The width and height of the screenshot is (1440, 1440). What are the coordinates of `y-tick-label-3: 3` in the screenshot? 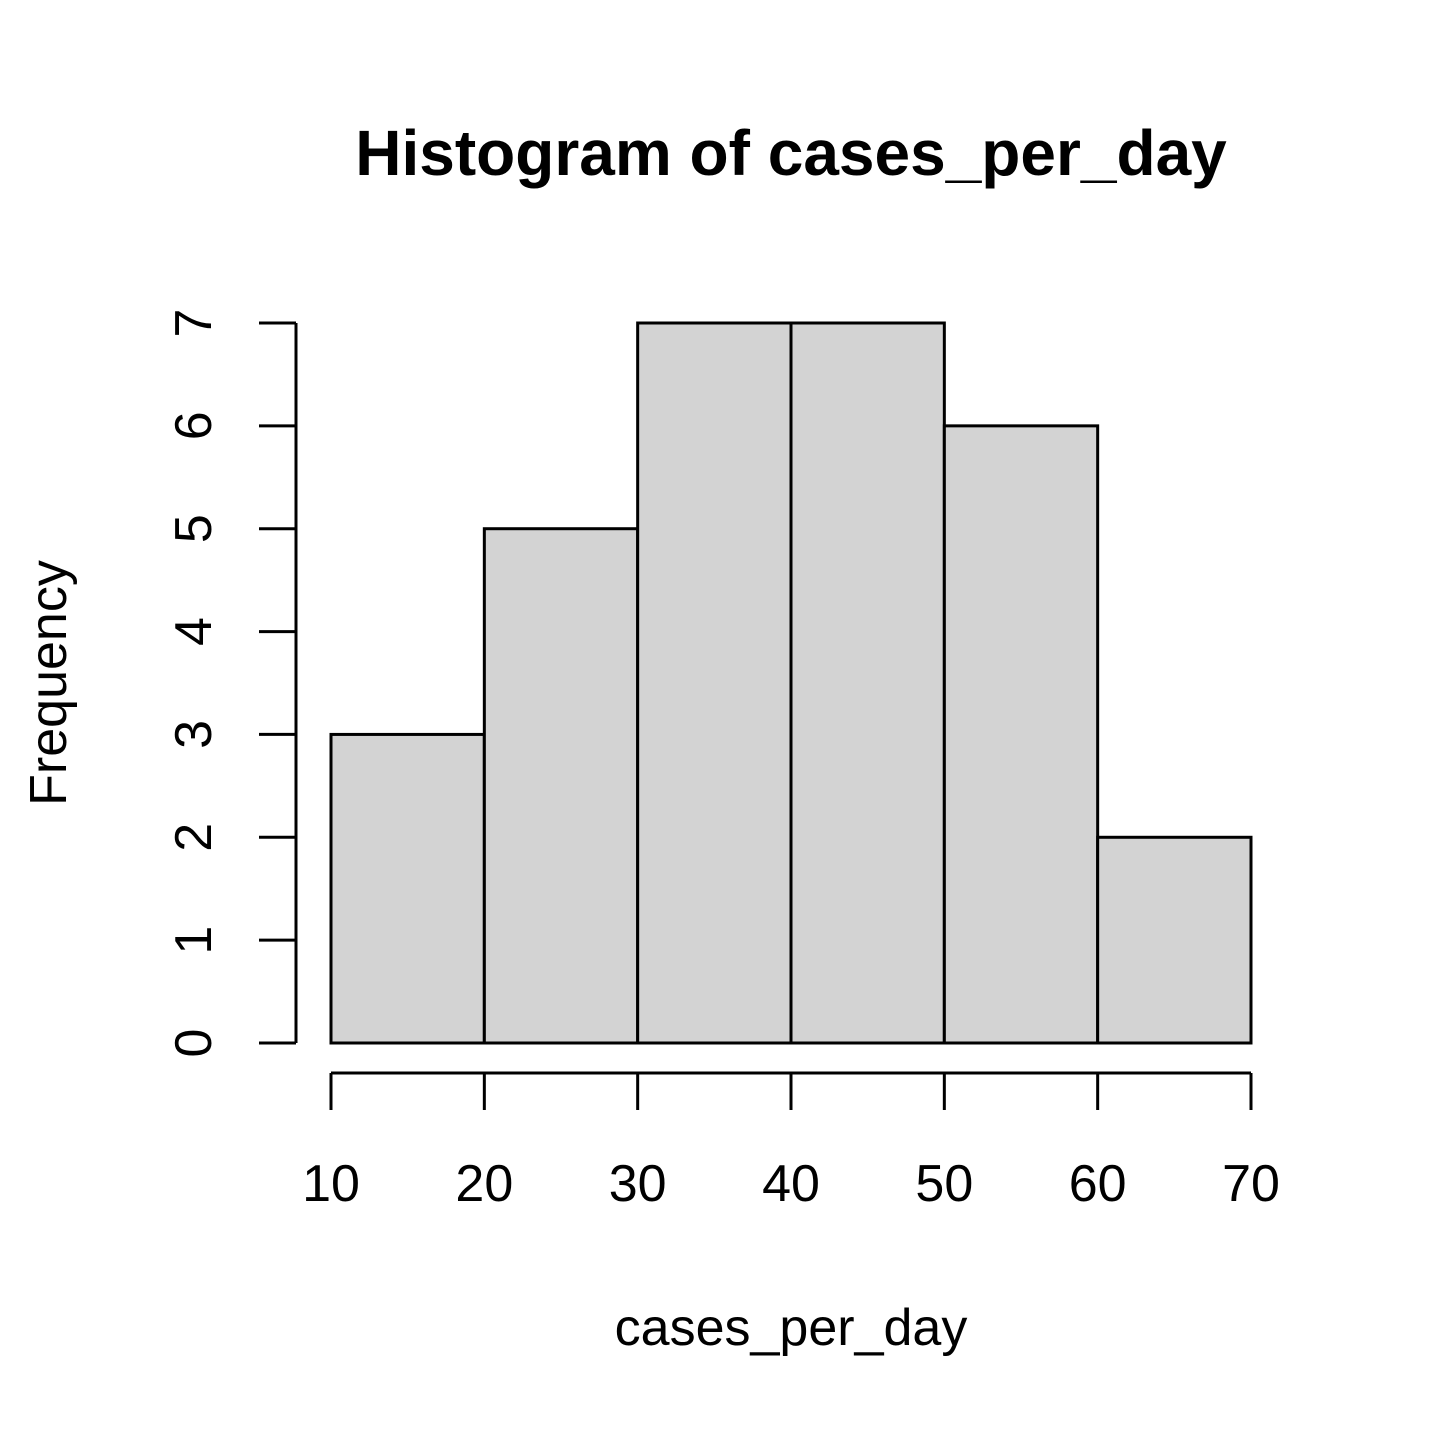 It's located at (194, 734).